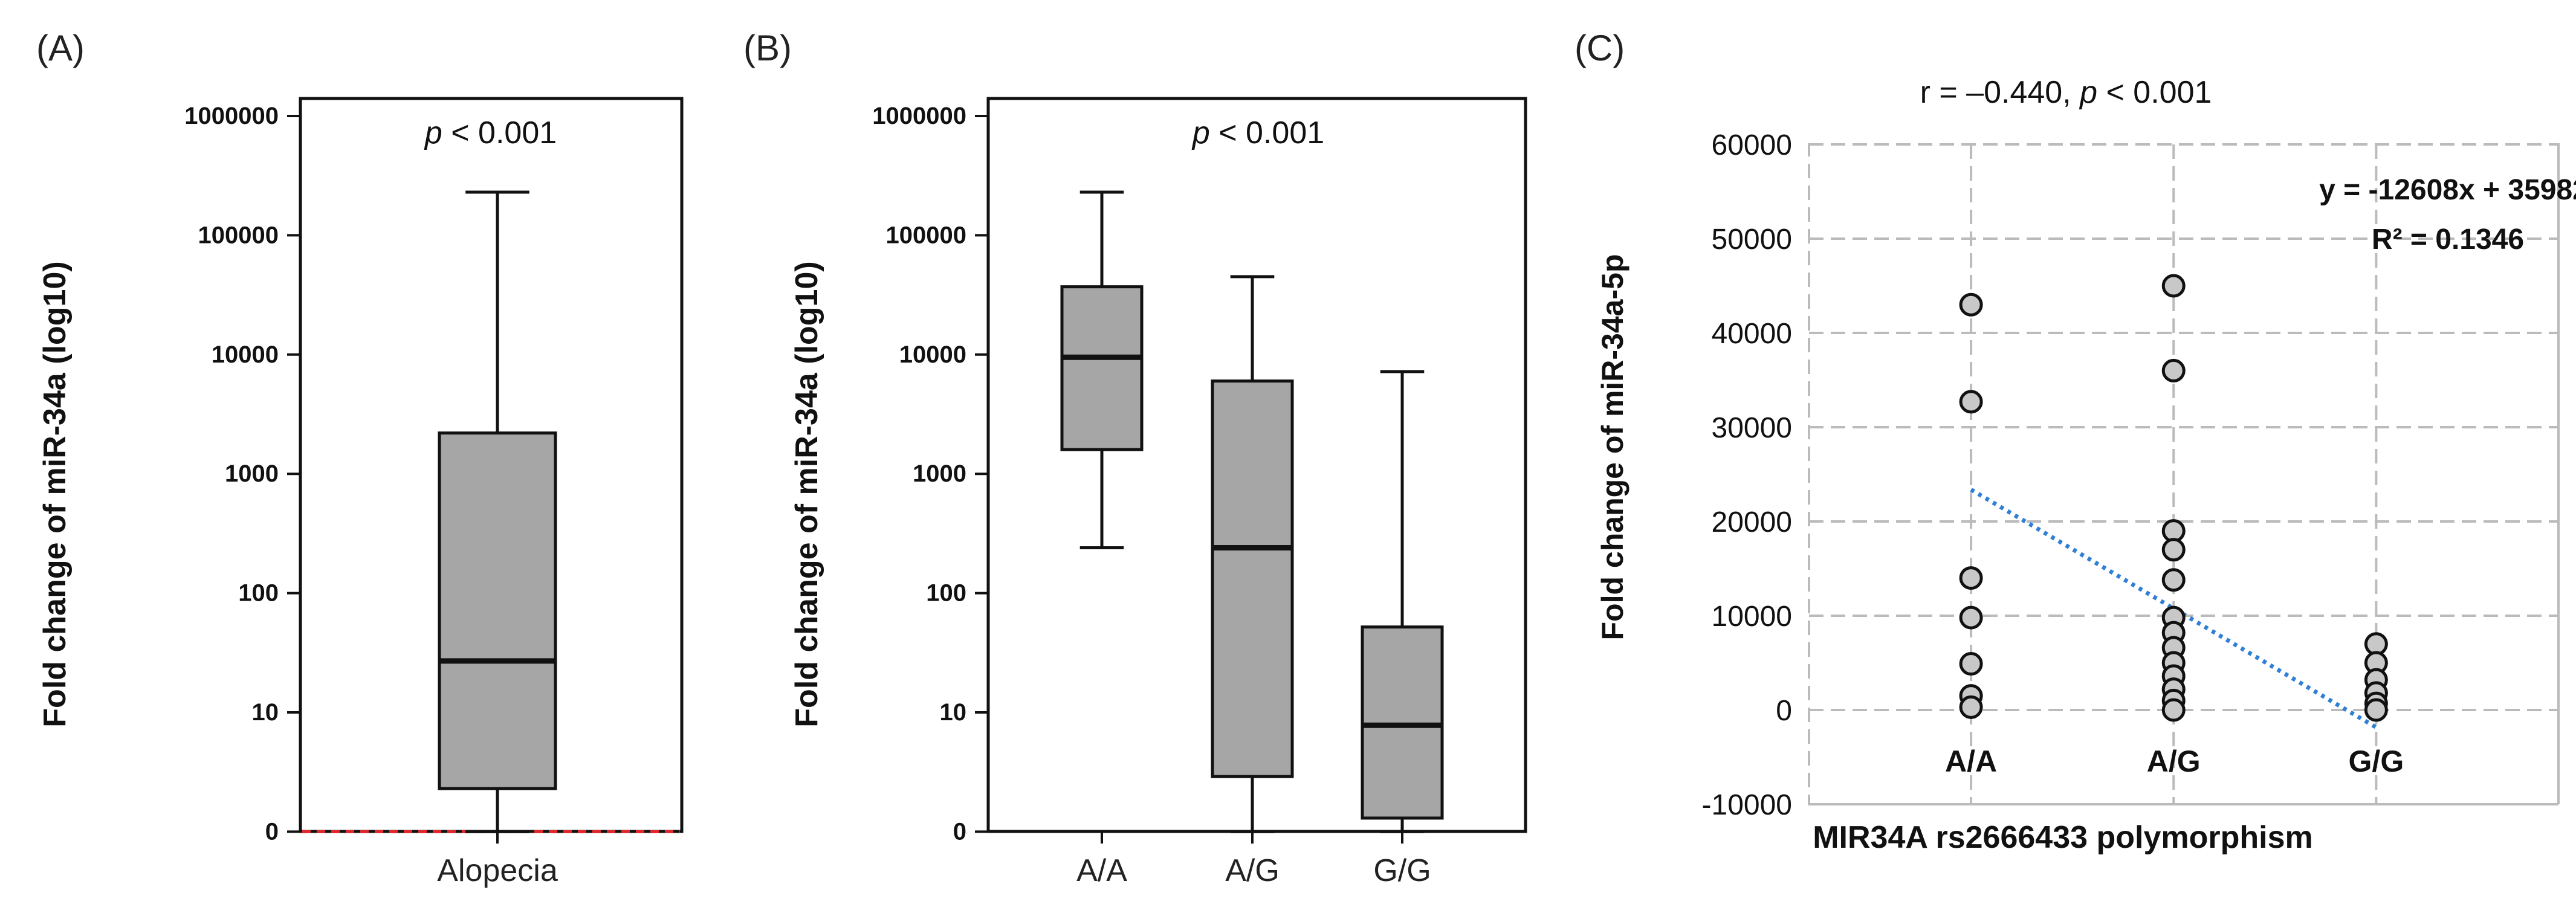 This screenshot has height=910, width=2576. What do you see at coordinates (2000, 92) in the screenshot?
I see `panel-c-title-prefix: r = –0.440,` at bounding box center [2000, 92].